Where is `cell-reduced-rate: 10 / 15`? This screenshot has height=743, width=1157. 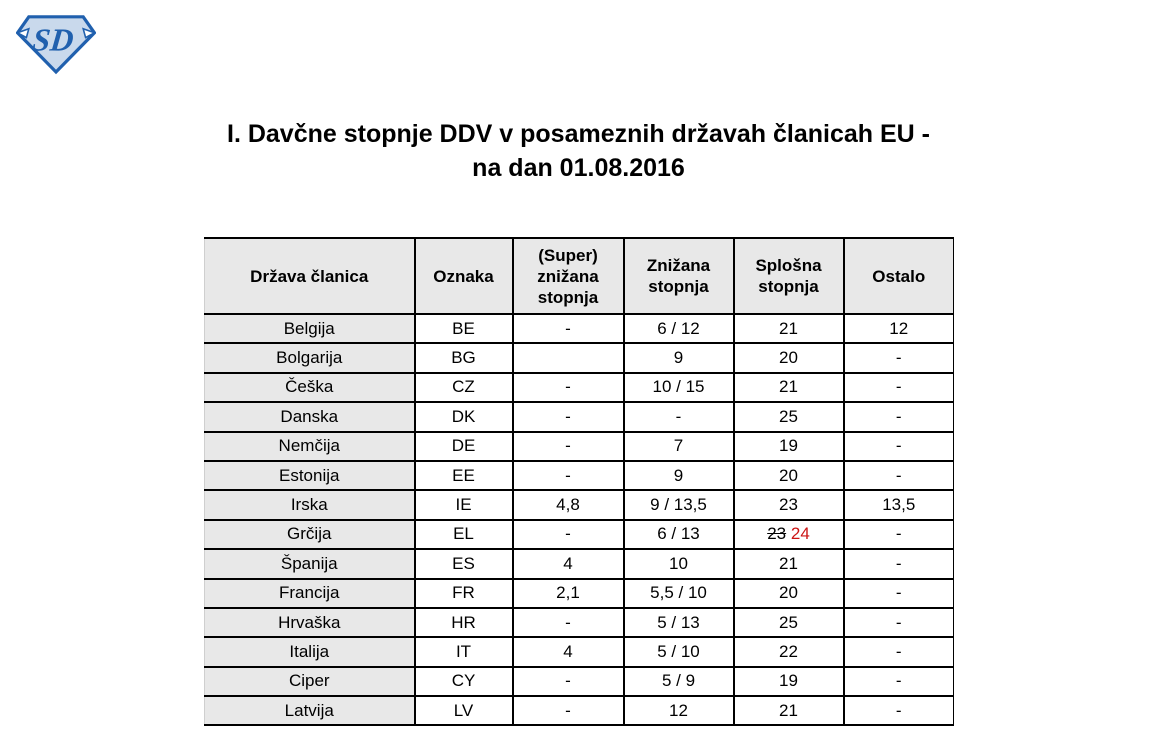 cell-reduced-rate: 10 / 15 is located at coordinates (678, 387).